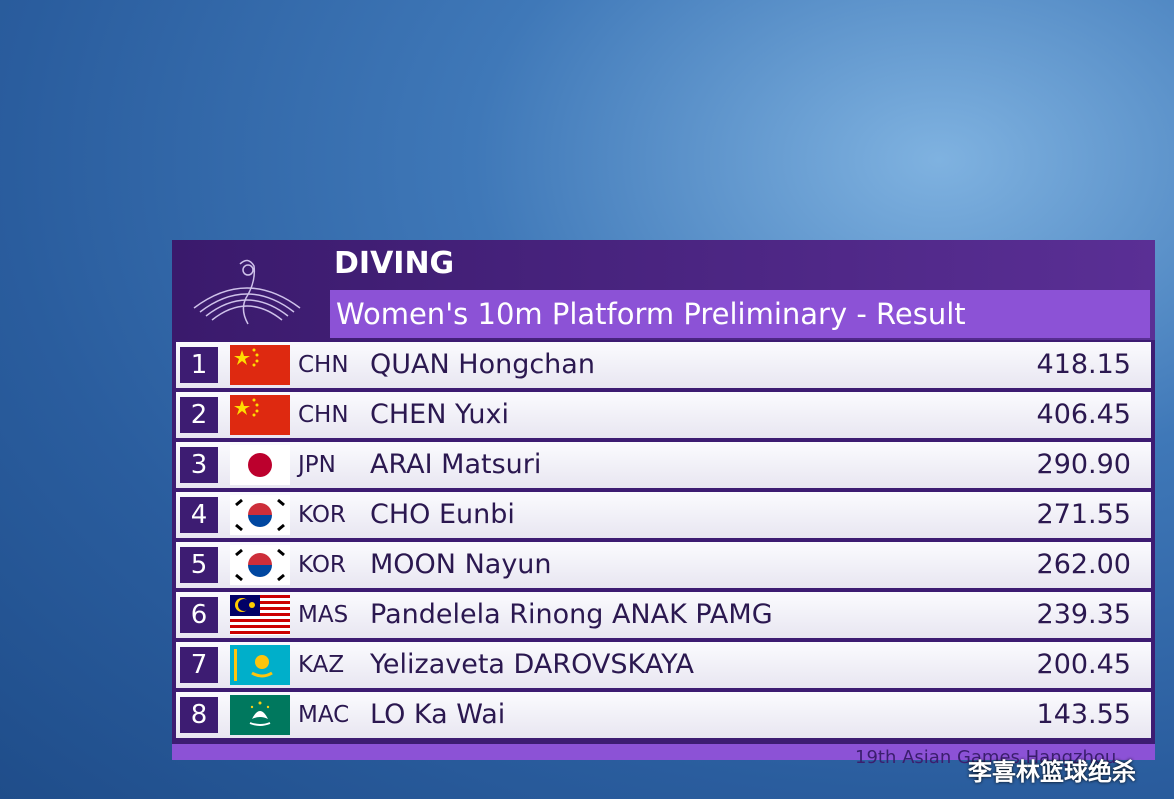 The width and height of the screenshot is (1174, 799). I want to click on athlete-name: MOON Nayun, so click(461, 564).